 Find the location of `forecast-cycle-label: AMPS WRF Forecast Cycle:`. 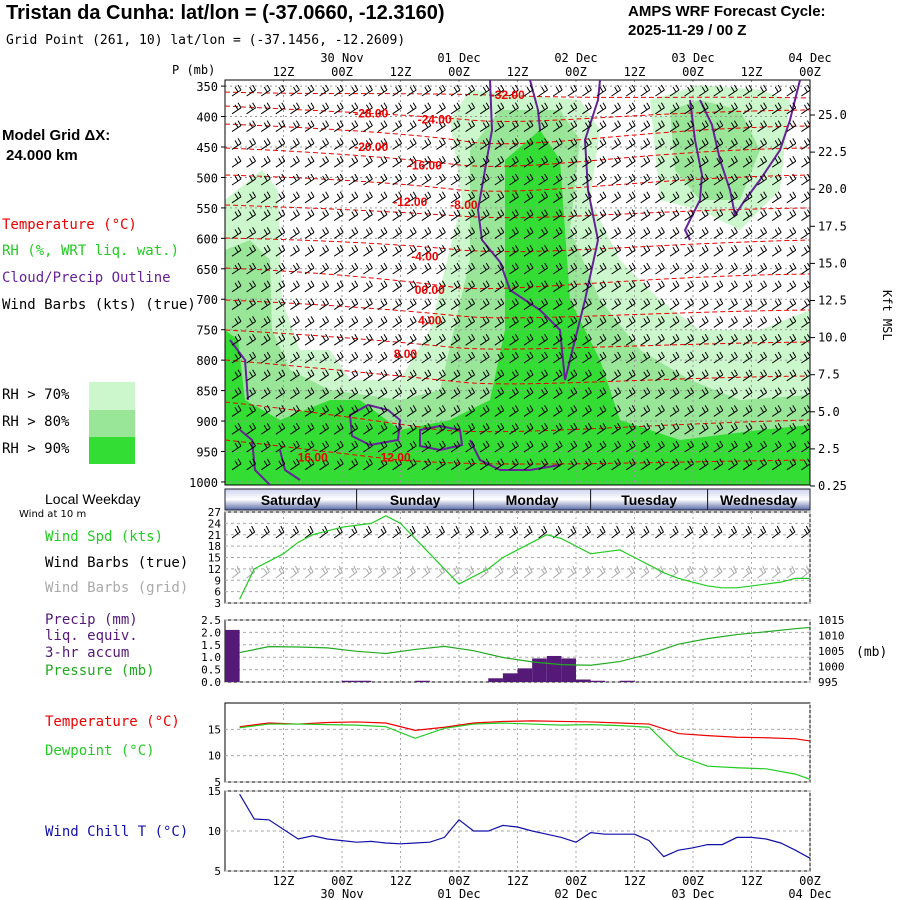

forecast-cycle-label: AMPS WRF Forecast Cycle: is located at coordinates (727, 11).